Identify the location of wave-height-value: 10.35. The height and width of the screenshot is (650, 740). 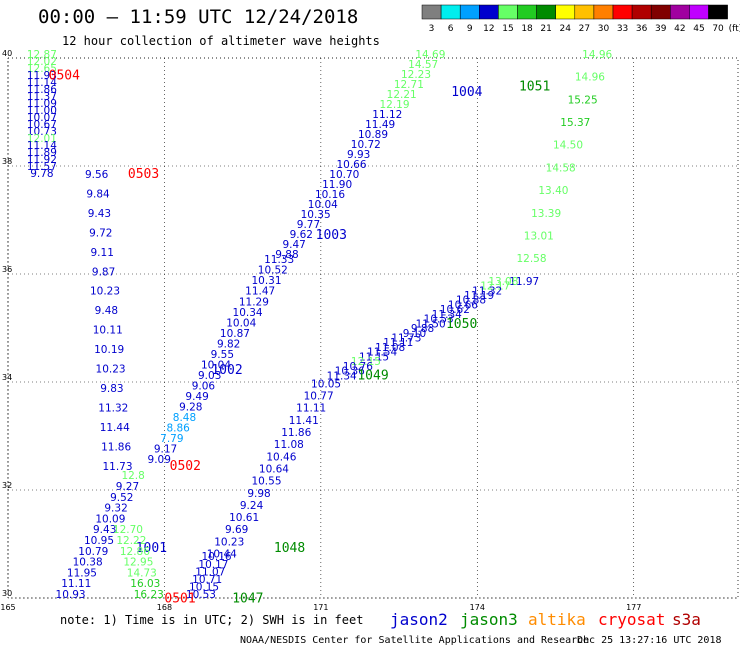
(316, 215).